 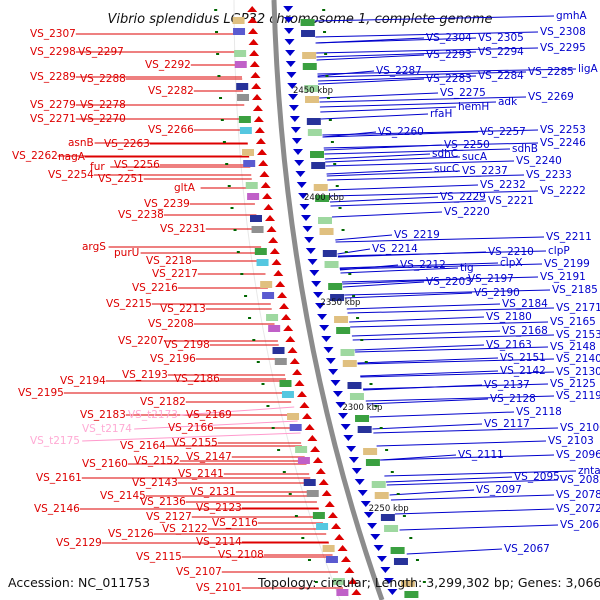 I want to click on gene-label: VS_2115, so click(x=159, y=557).